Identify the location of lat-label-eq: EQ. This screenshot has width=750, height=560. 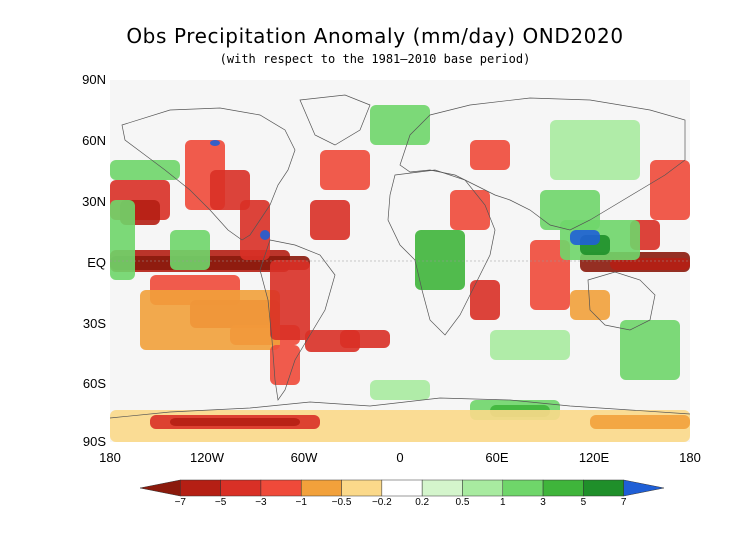
(96, 262).